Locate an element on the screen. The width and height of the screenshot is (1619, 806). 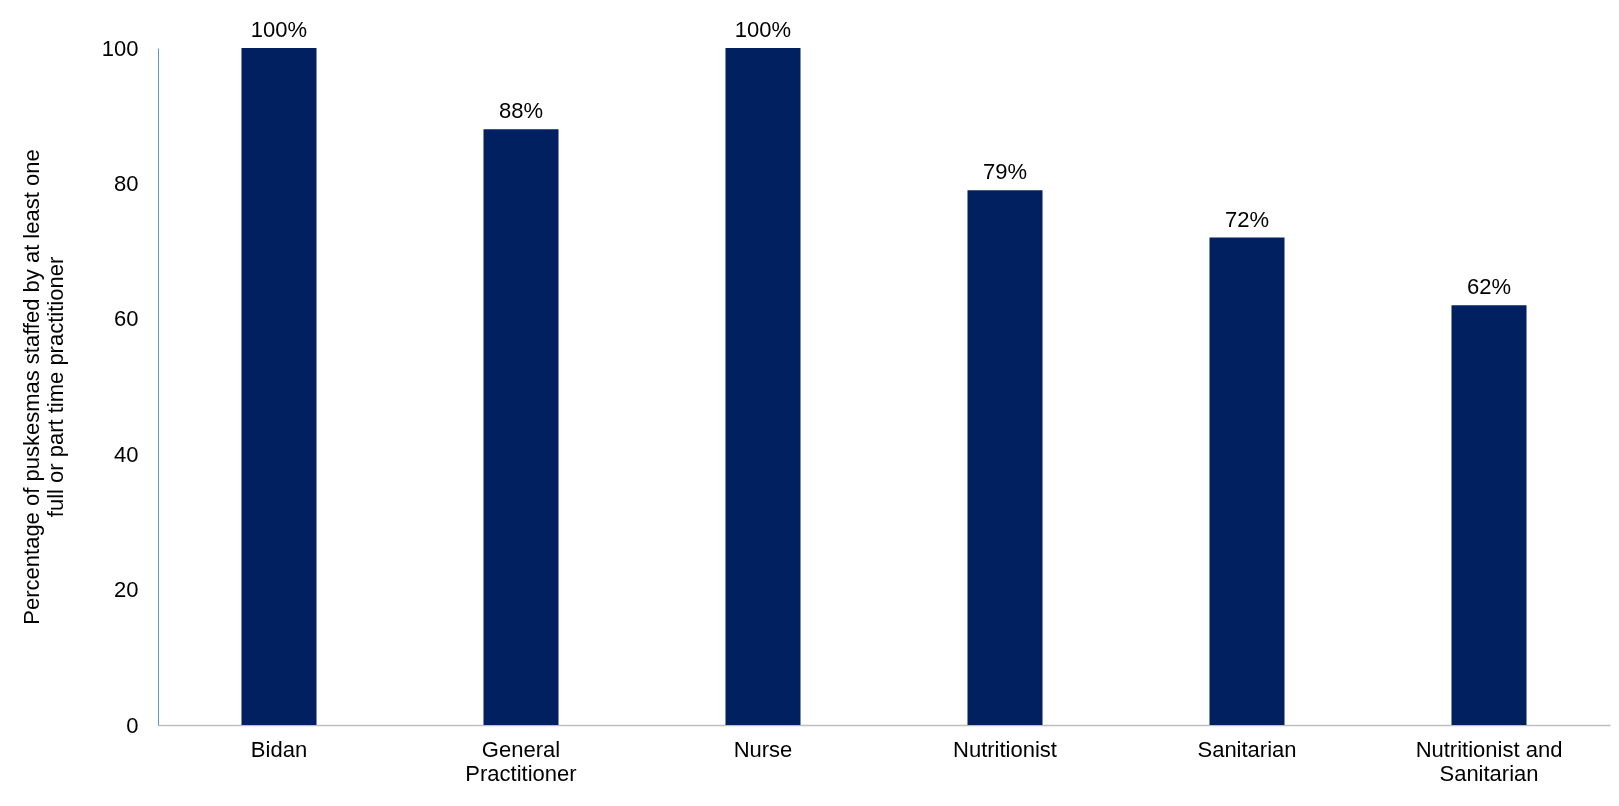
y-tick-label: 100 is located at coordinates (120, 48).